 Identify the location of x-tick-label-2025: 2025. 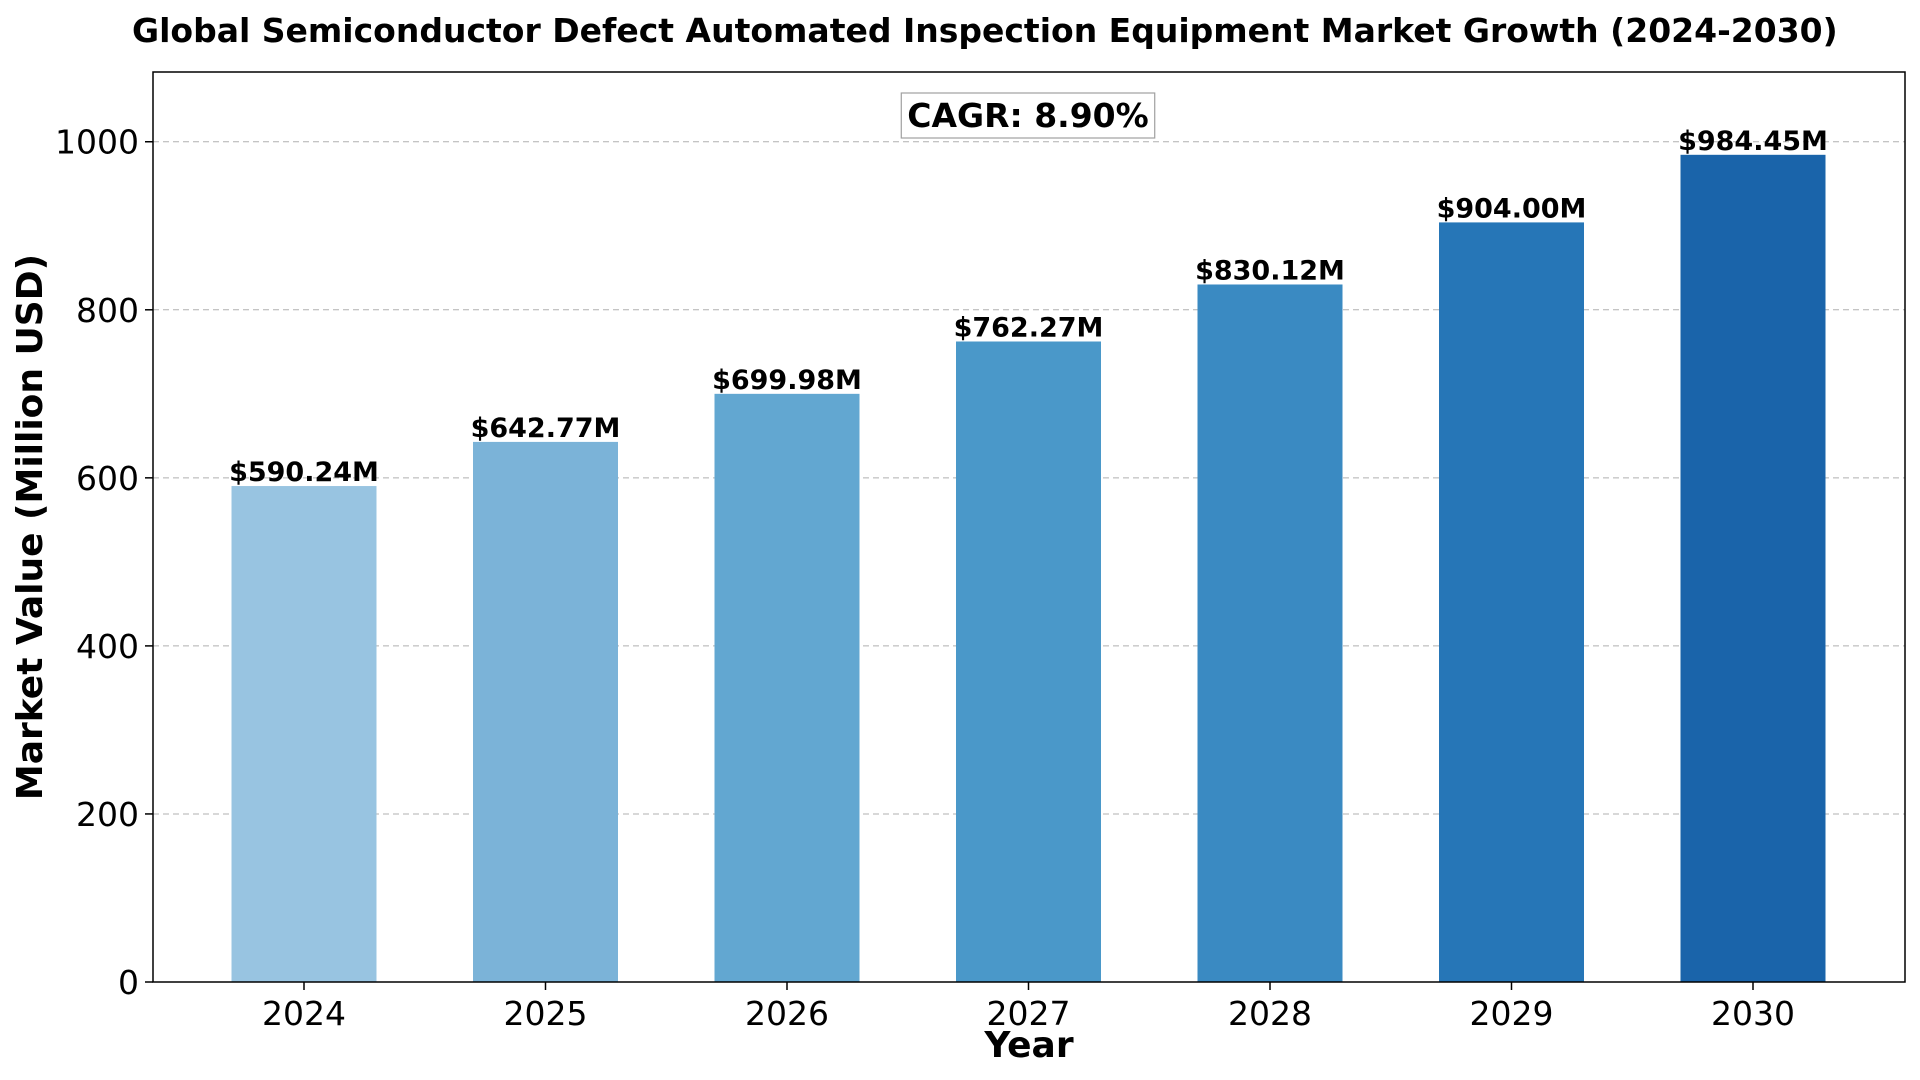
(546, 1013).